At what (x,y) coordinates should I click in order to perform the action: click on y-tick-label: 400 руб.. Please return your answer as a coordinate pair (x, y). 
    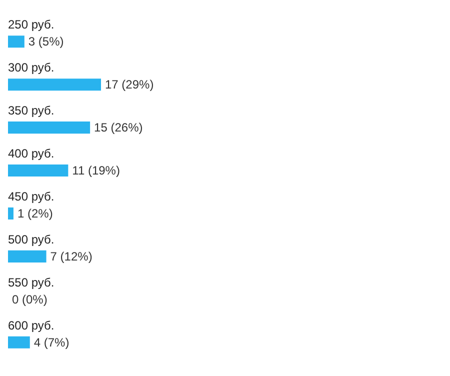
    Looking at the image, I should click on (31, 153).